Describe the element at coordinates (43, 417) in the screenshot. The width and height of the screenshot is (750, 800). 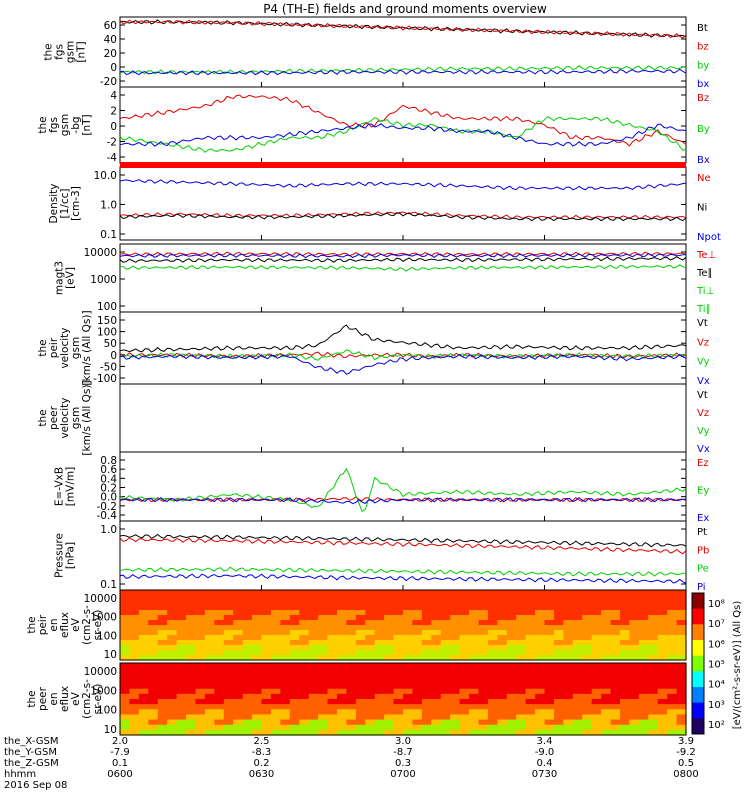
I see `y-axis-label: the` at that location.